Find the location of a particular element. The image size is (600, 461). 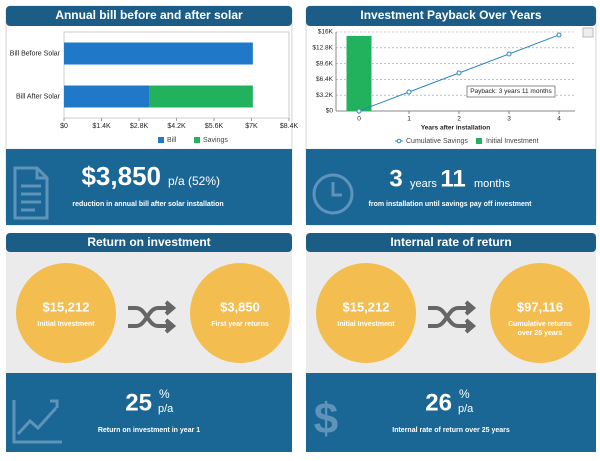

legend-label: Cumulative Savings is located at coordinates (437, 141).